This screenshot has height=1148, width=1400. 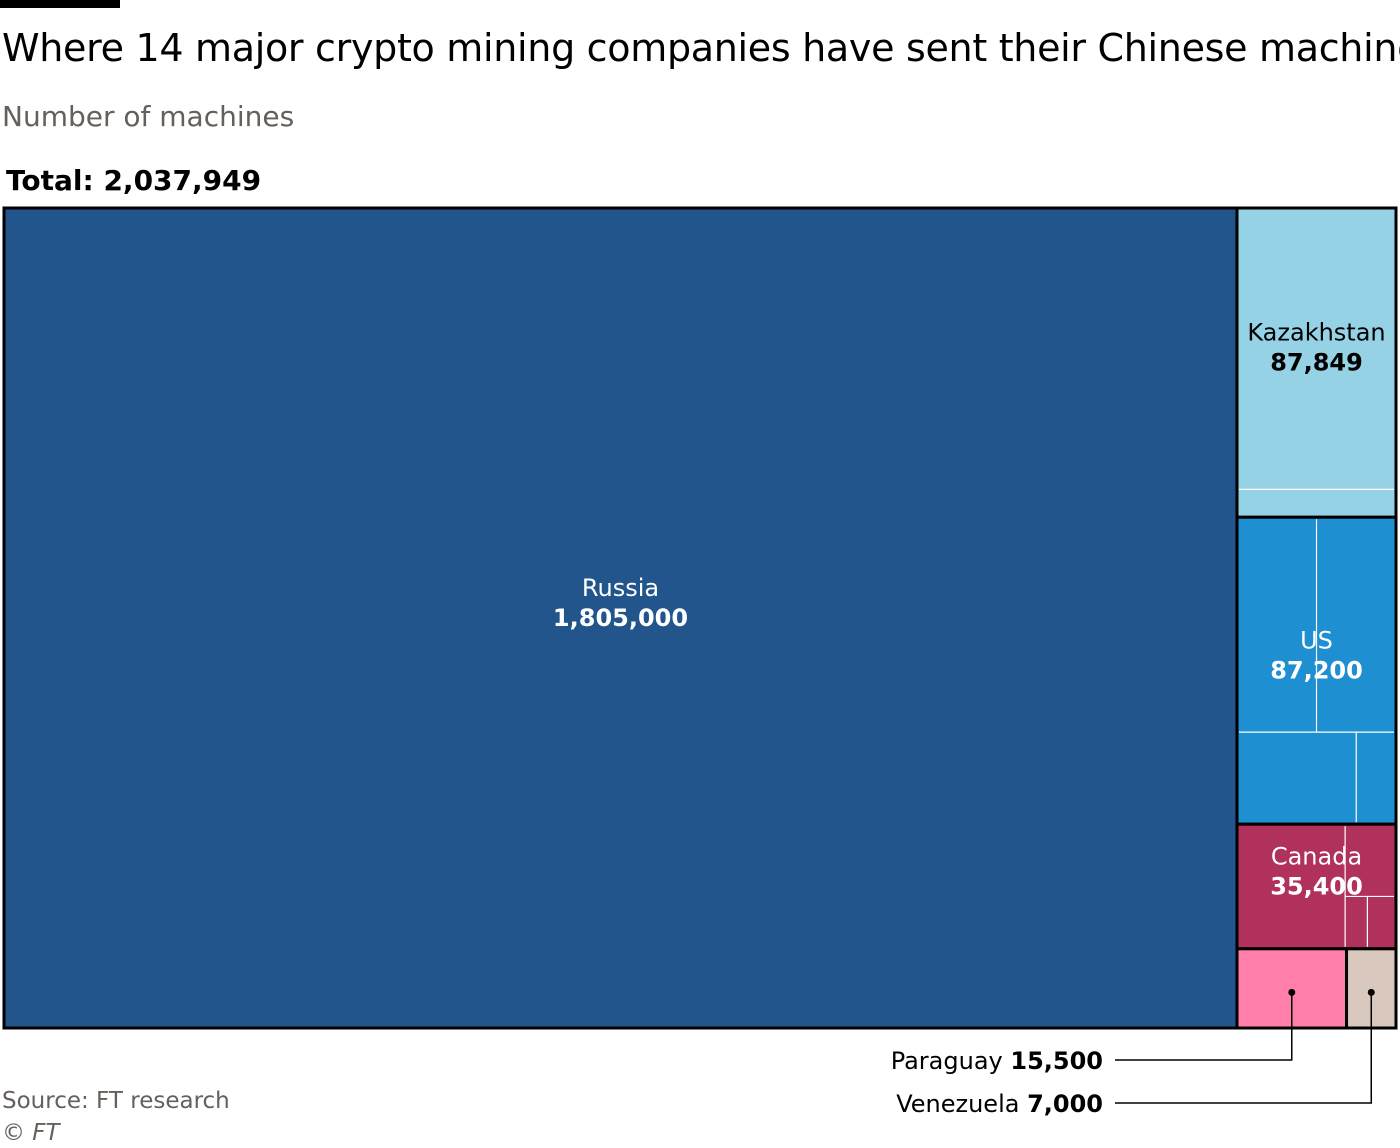 What do you see at coordinates (1316, 641) in the screenshot?
I see `label-us: US` at bounding box center [1316, 641].